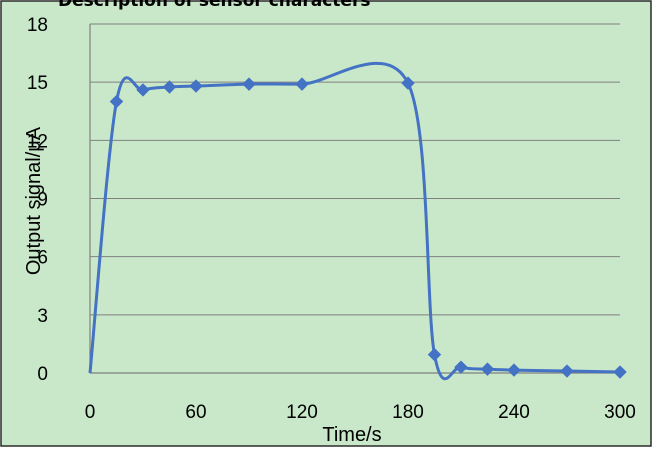 The image size is (652, 452). Describe the element at coordinates (34, 200) in the screenshot. I see `y-axis-title: Output signal/μA` at that location.